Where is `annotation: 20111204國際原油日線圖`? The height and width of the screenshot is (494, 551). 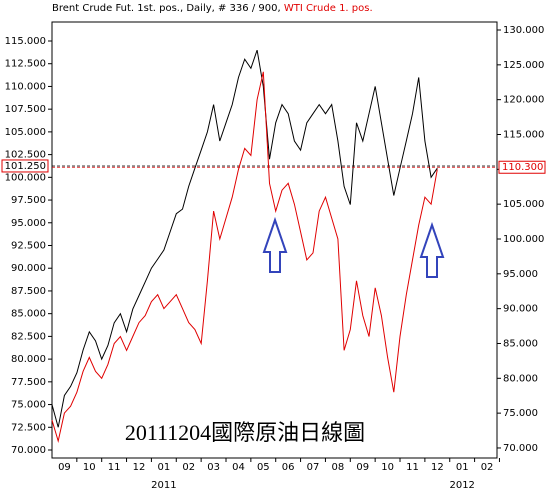
annotation: 20111204國際原油日線圖 is located at coordinates (245, 432).